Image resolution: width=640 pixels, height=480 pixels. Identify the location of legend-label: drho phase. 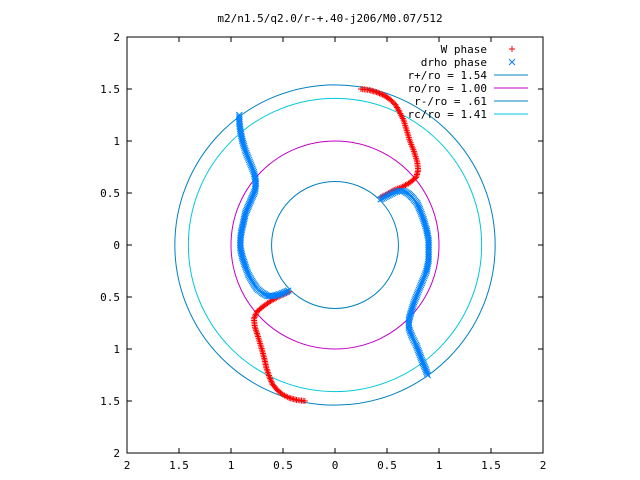
(454, 62).